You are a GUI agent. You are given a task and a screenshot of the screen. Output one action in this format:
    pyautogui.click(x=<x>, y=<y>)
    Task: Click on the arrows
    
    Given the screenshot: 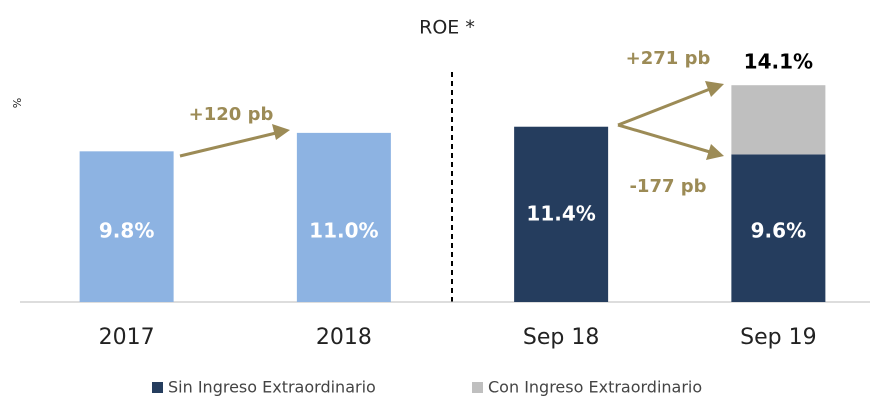 What is the action you would take?
    pyautogui.click(x=451, y=120)
    